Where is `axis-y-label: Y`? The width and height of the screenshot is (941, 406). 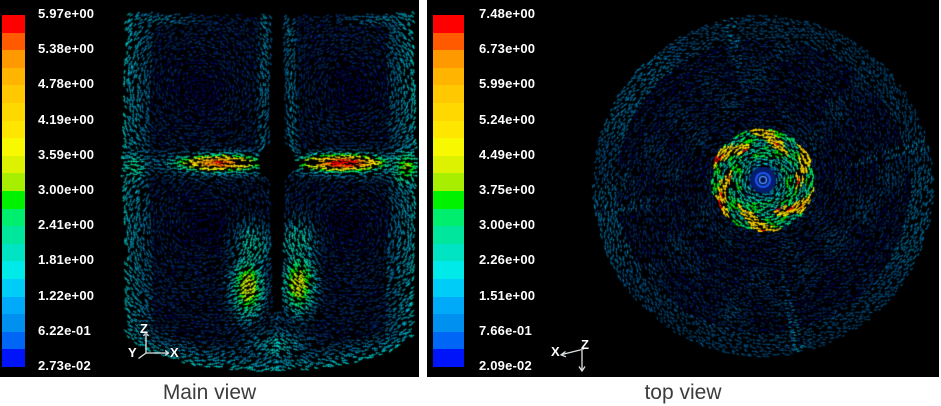
axis-y-label: Y is located at coordinates (132, 352).